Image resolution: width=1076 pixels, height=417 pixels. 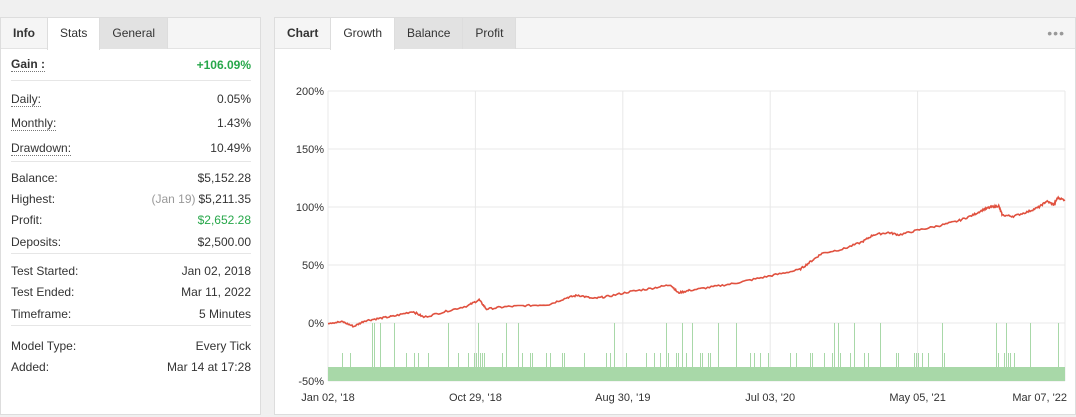 I want to click on tab-balance: Balance, so click(x=429, y=33).